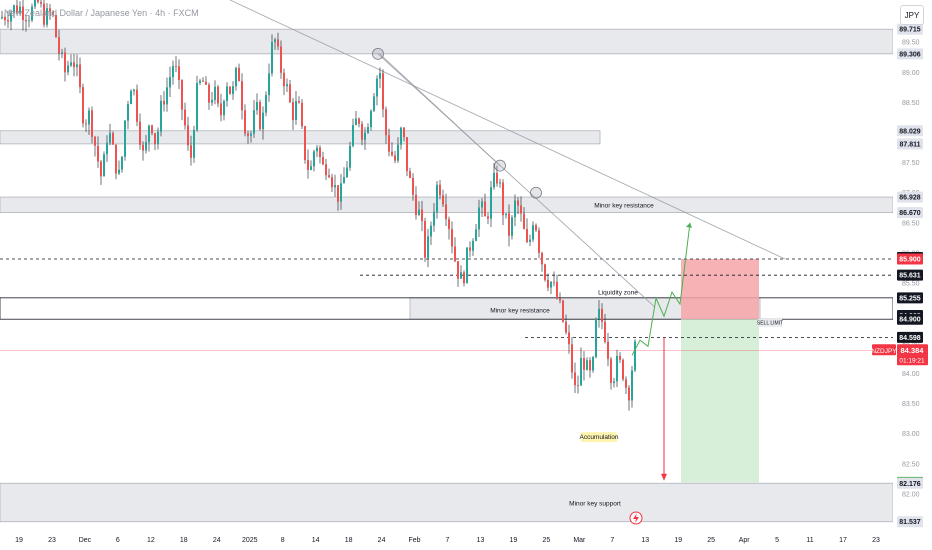 Image resolution: width=932 pixels, height=550 pixels. What do you see at coordinates (912, 15) in the screenshot?
I see `currency-button: JPY` at bounding box center [912, 15].